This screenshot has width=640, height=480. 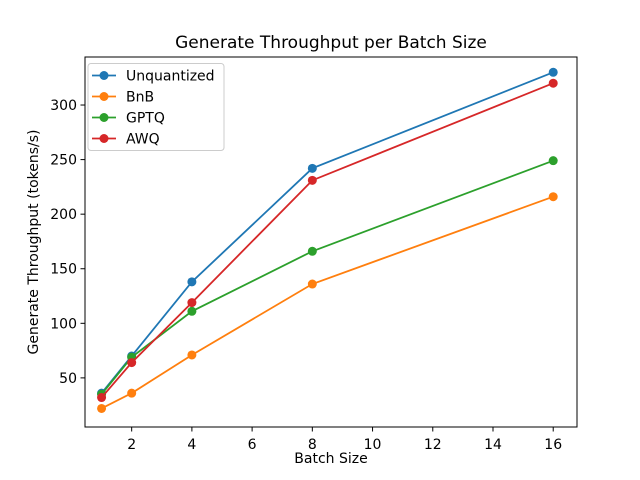 What do you see at coordinates (312, 445) in the screenshot?
I see `x-tick-label: 8` at bounding box center [312, 445].